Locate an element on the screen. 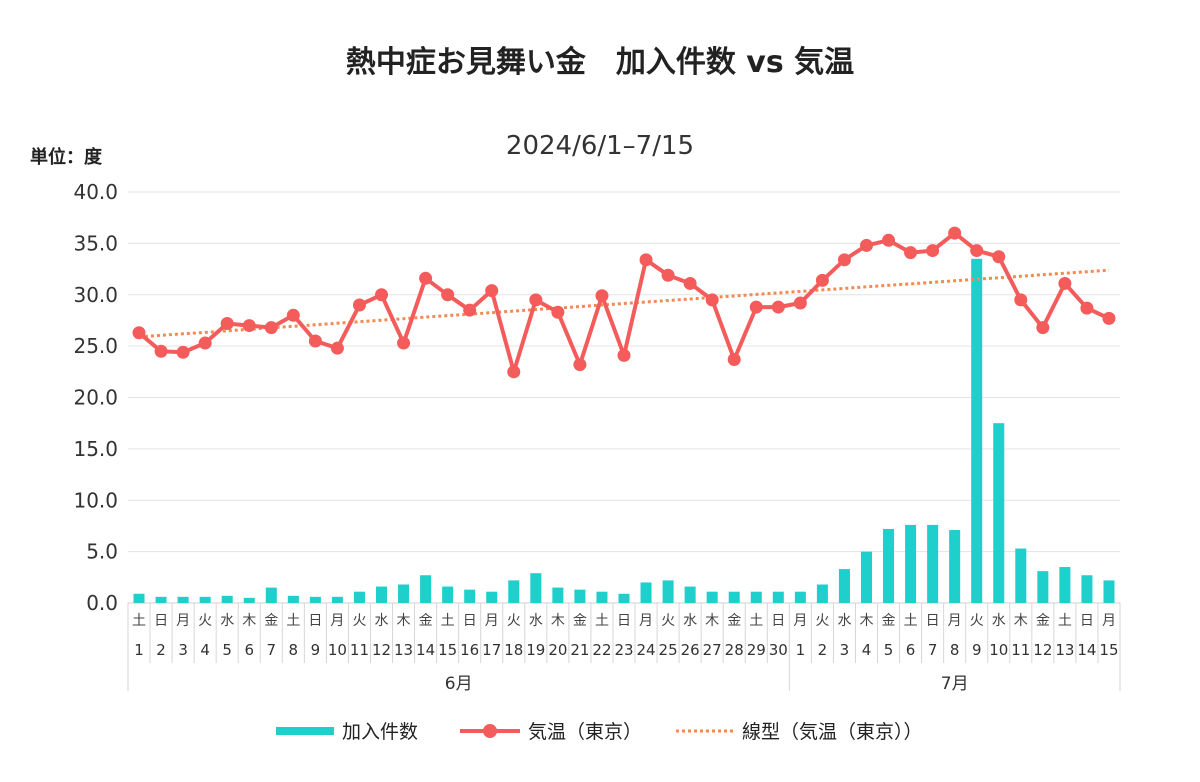 The height and width of the screenshot is (782, 1200). x-date-label: 24 is located at coordinates (645, 650).